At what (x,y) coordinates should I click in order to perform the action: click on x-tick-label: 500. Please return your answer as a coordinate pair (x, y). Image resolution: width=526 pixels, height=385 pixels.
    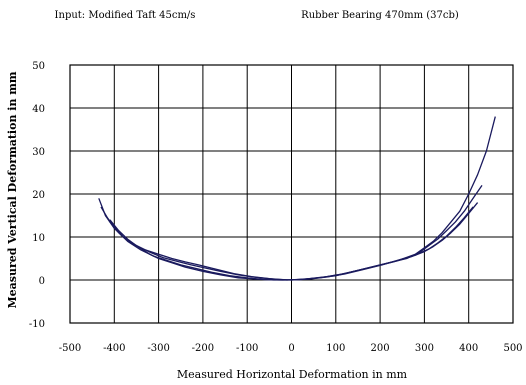
    Looking at the image, I should click on (512, 348).